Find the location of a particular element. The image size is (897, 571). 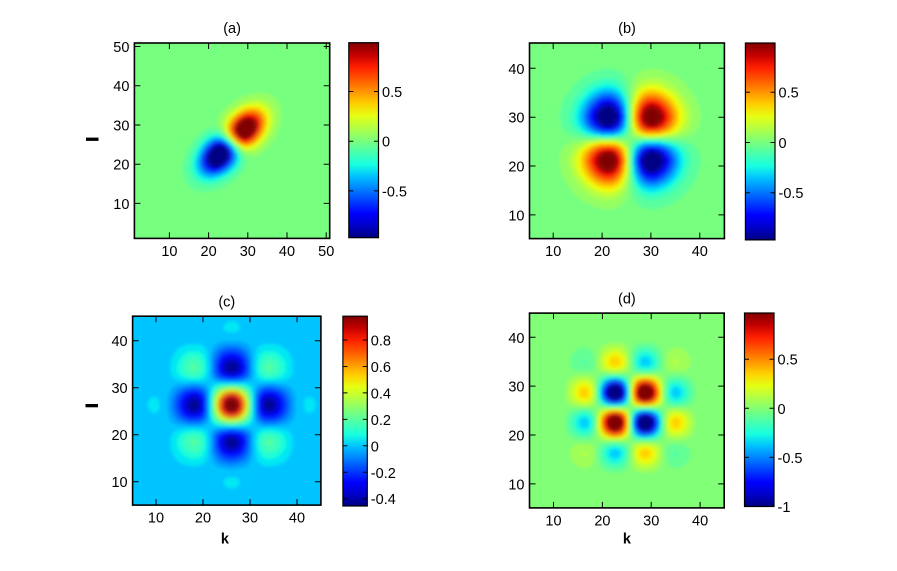

svg-text: 0.2 is located at coordinates (381, 421).